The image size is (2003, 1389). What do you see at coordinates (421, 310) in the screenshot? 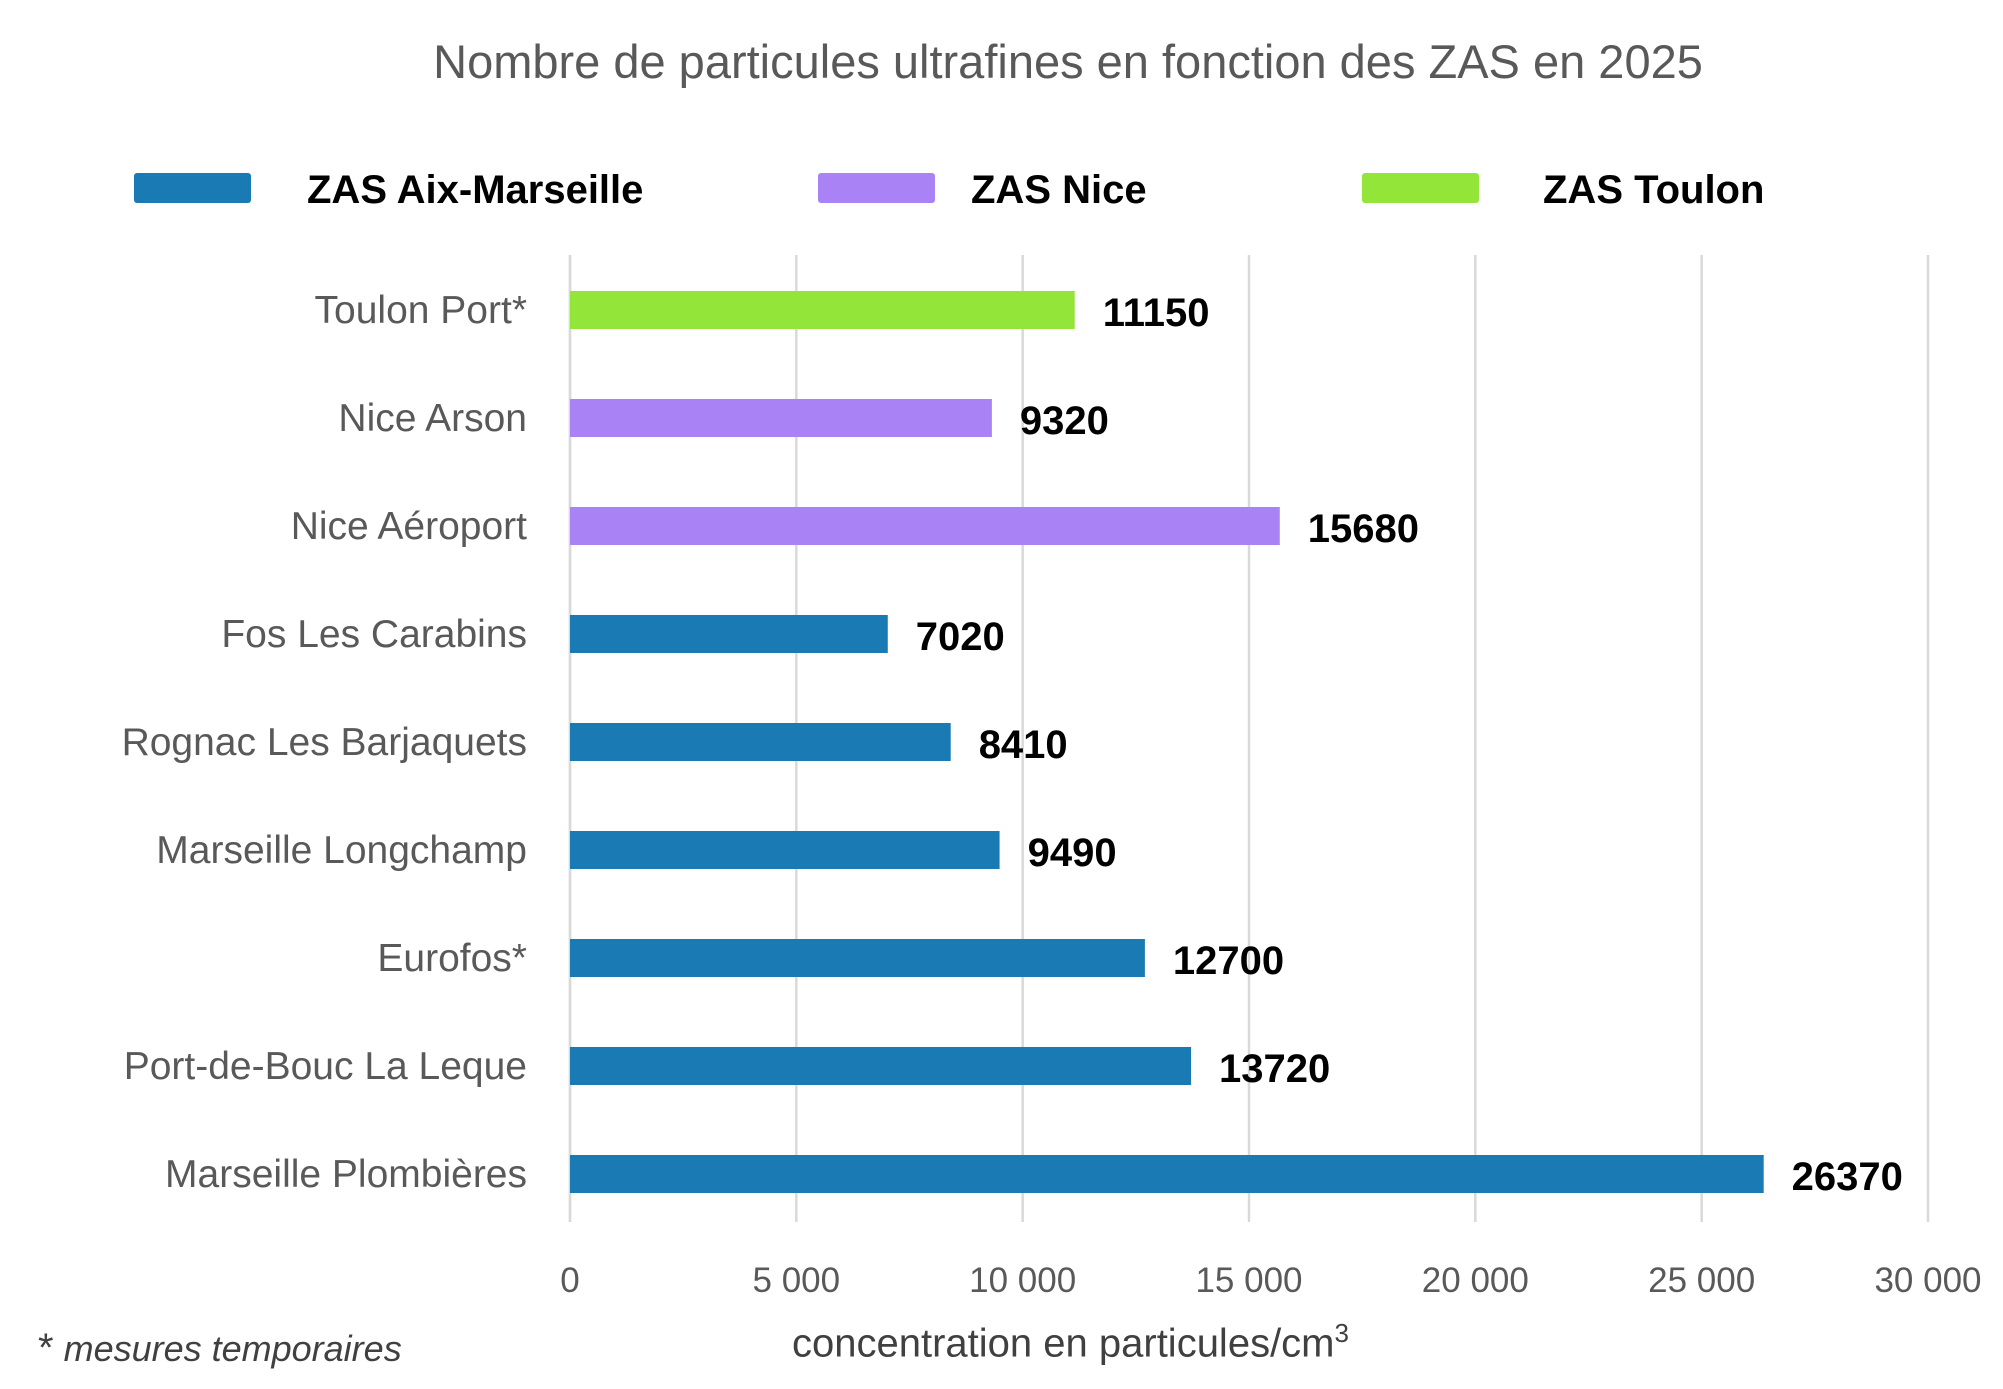
I see `category-label: Toulon Port*` at bounding box center [421, 310].